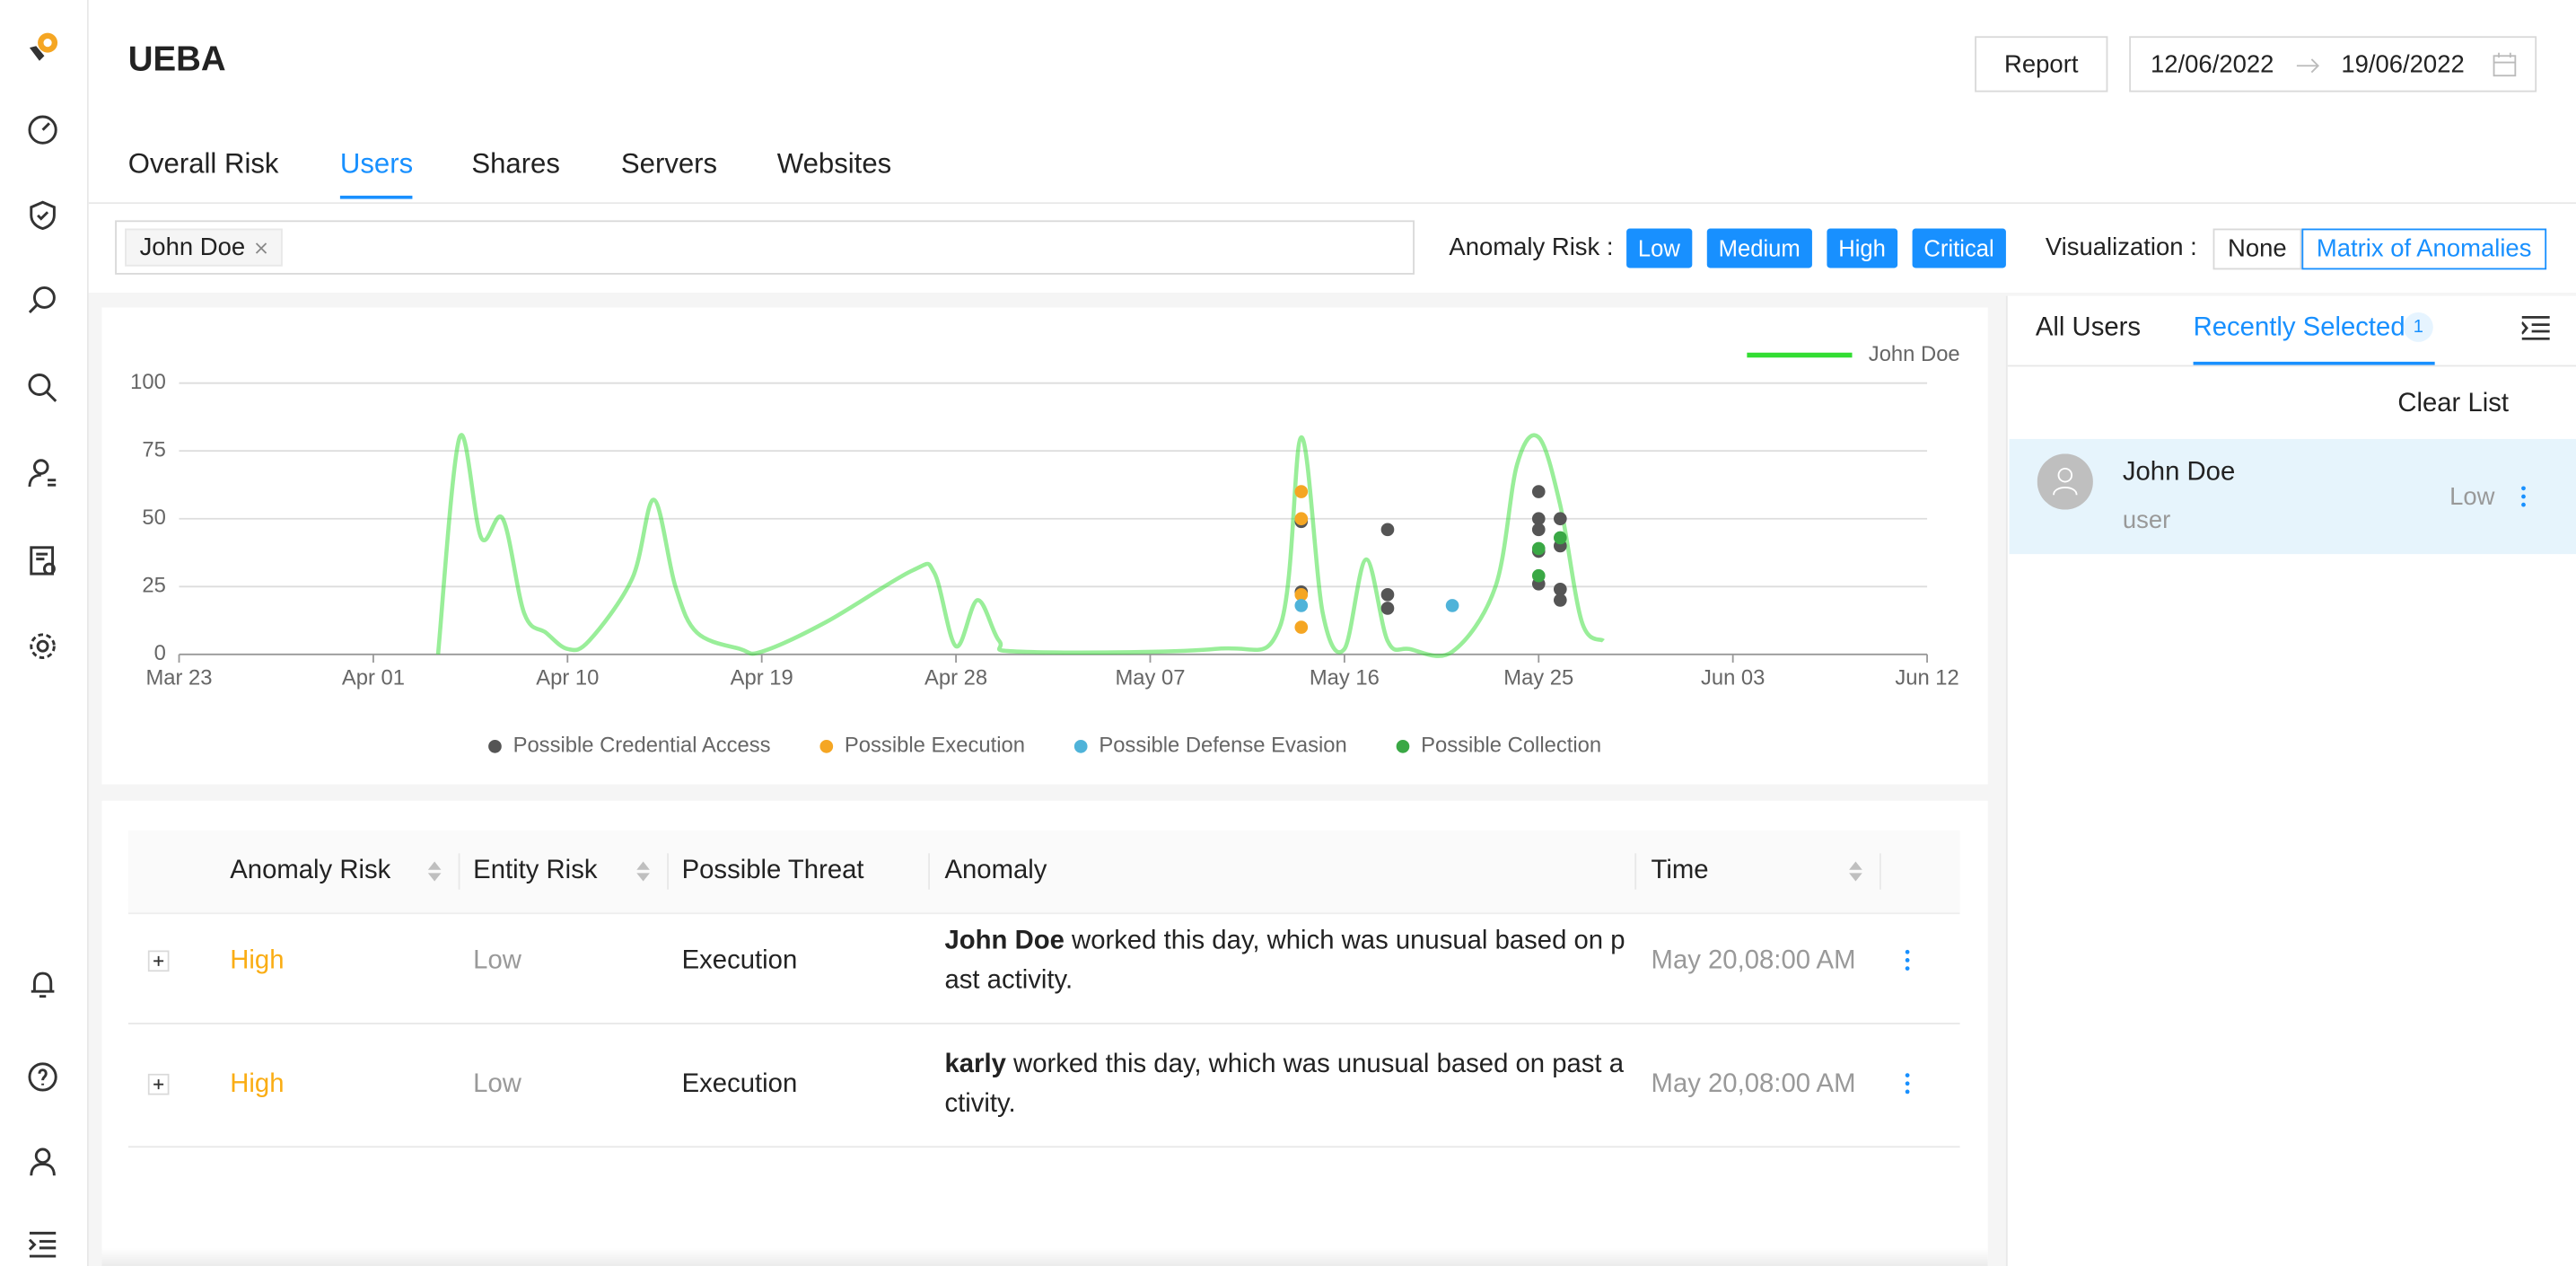  Describe the element at coordinates (42, 646) in the screenshot. I see `nav-settings` at that location.